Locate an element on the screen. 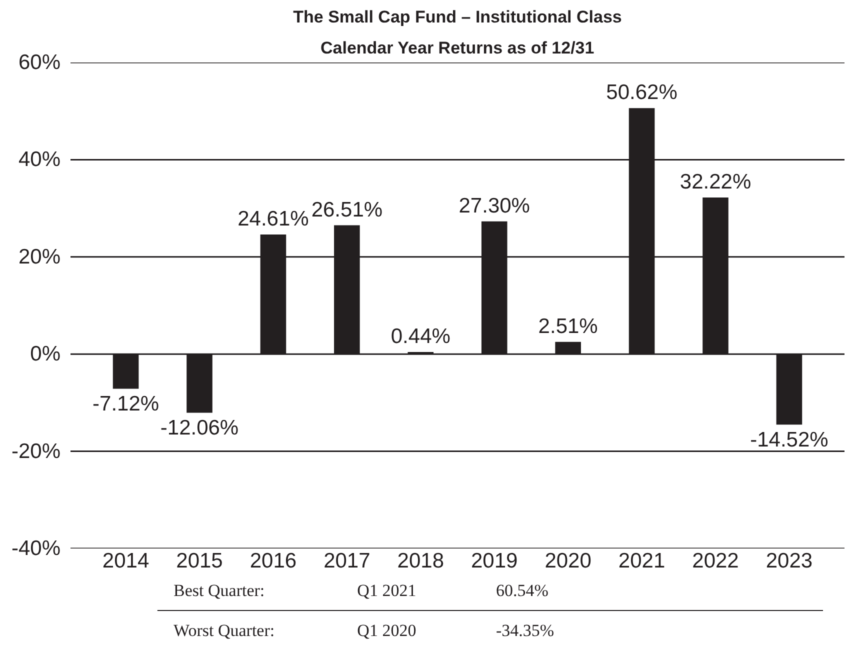  data-label: 27.30% is located at coordinates (494, 206).